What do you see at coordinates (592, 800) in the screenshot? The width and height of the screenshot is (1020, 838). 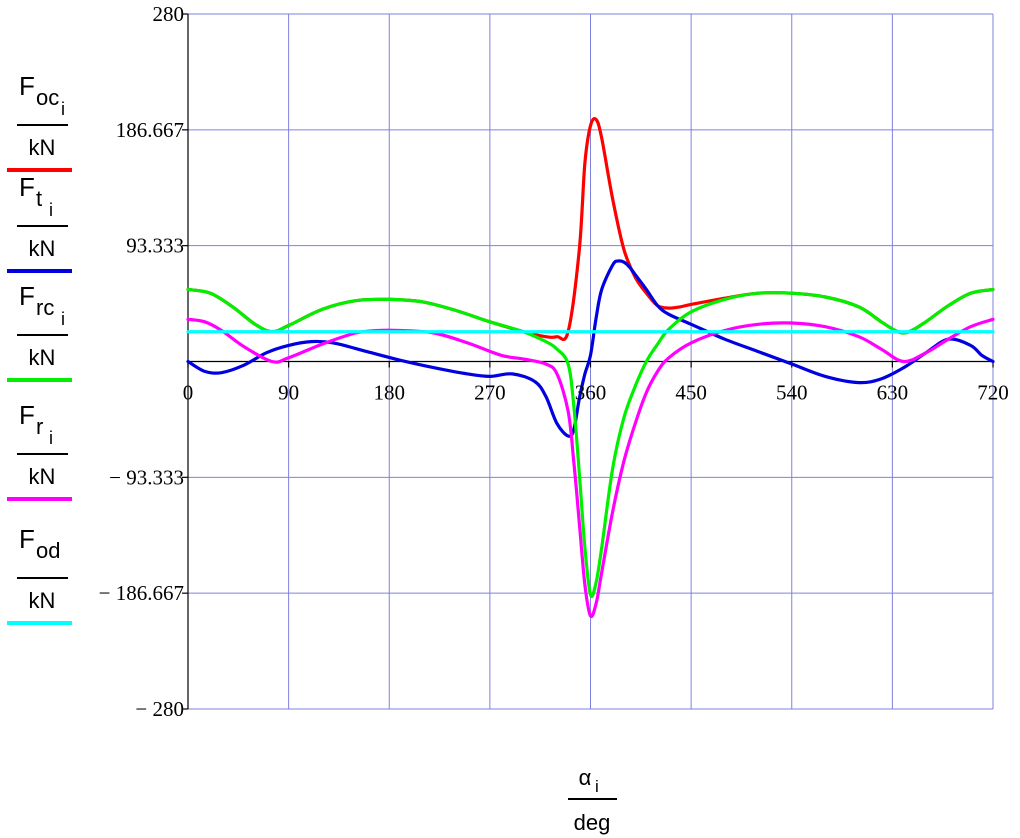 I see `x-axis-label: α i deg` at bounding box center [592, 800].